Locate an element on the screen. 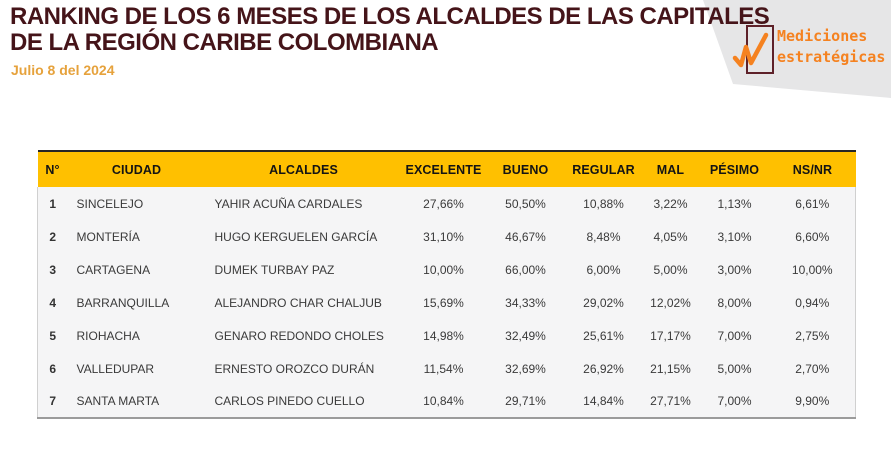 The image size is (891, 459). row-number-cell: 2 is located at coordinates (52, 236).